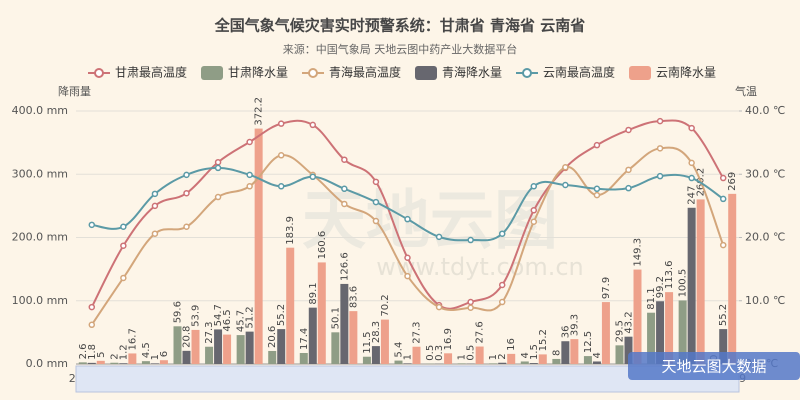 The image size is (800, 400). Describe the element at coordinates (417, 332) in the screenshot. I see `data-label: 27.3` at that location.